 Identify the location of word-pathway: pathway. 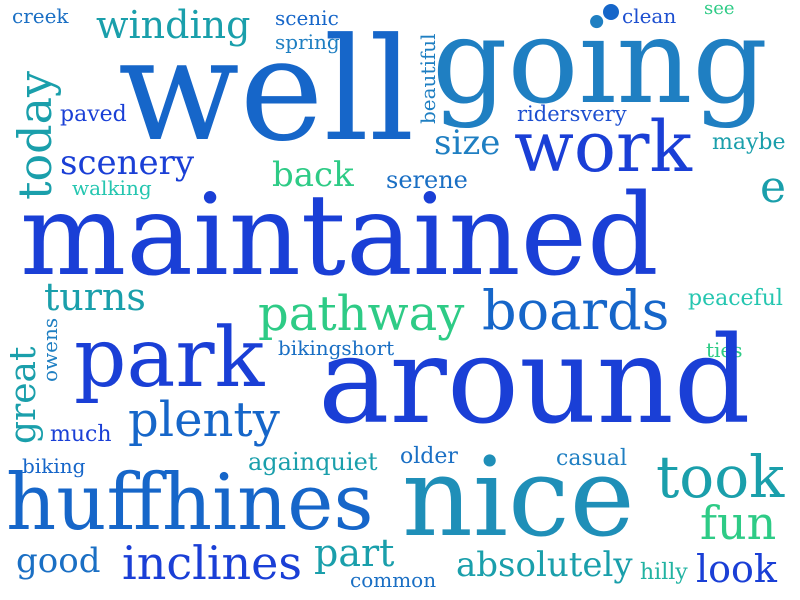
(361, 314).